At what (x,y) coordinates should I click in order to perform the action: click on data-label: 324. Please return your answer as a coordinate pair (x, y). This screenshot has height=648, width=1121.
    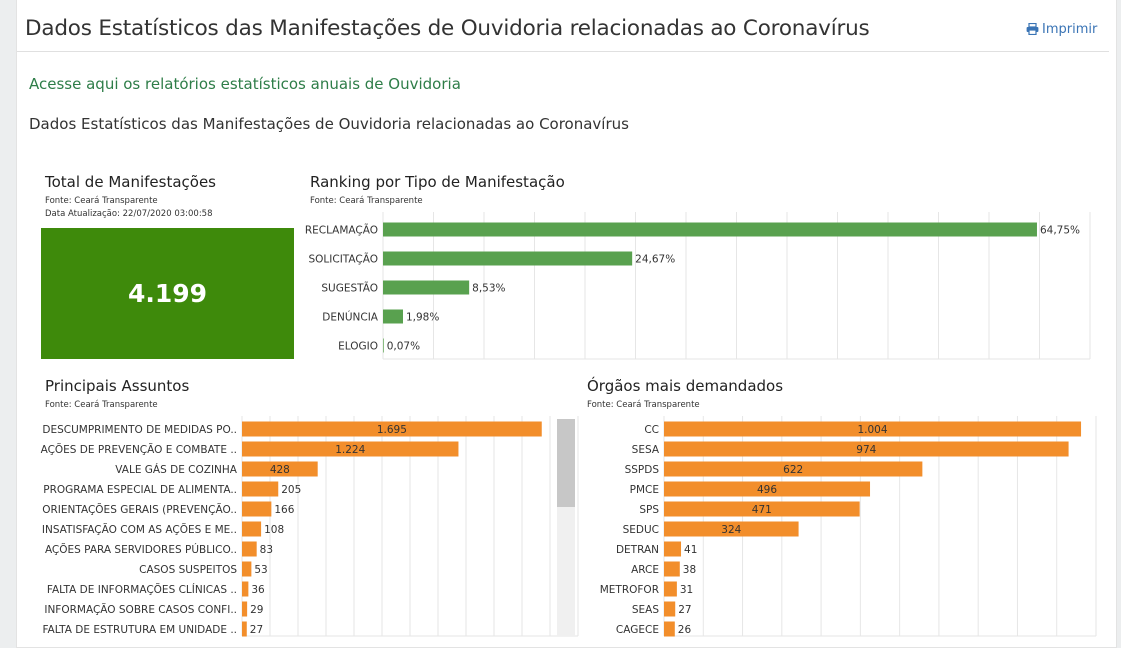
    Looking at the image, I should click on (731, 530).